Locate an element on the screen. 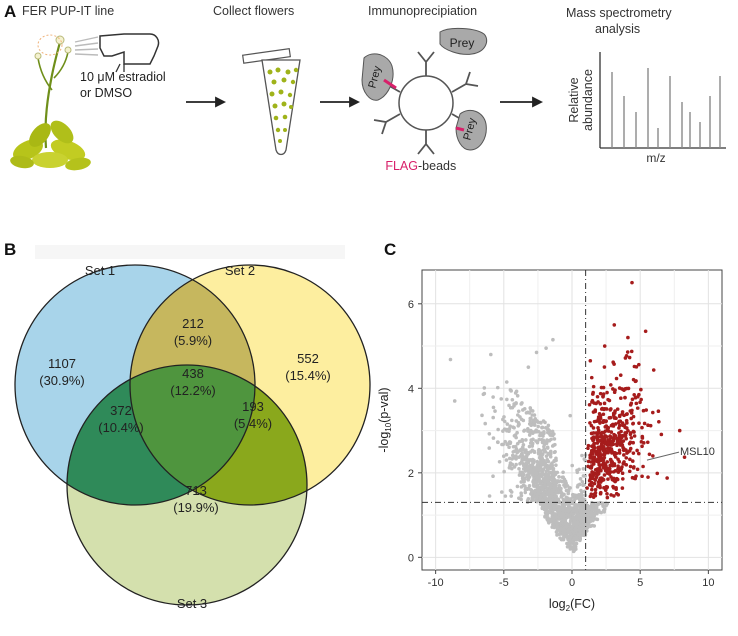 The image size is (738, 636). region-set2-count: 552 is located at coordinates (308, 358).